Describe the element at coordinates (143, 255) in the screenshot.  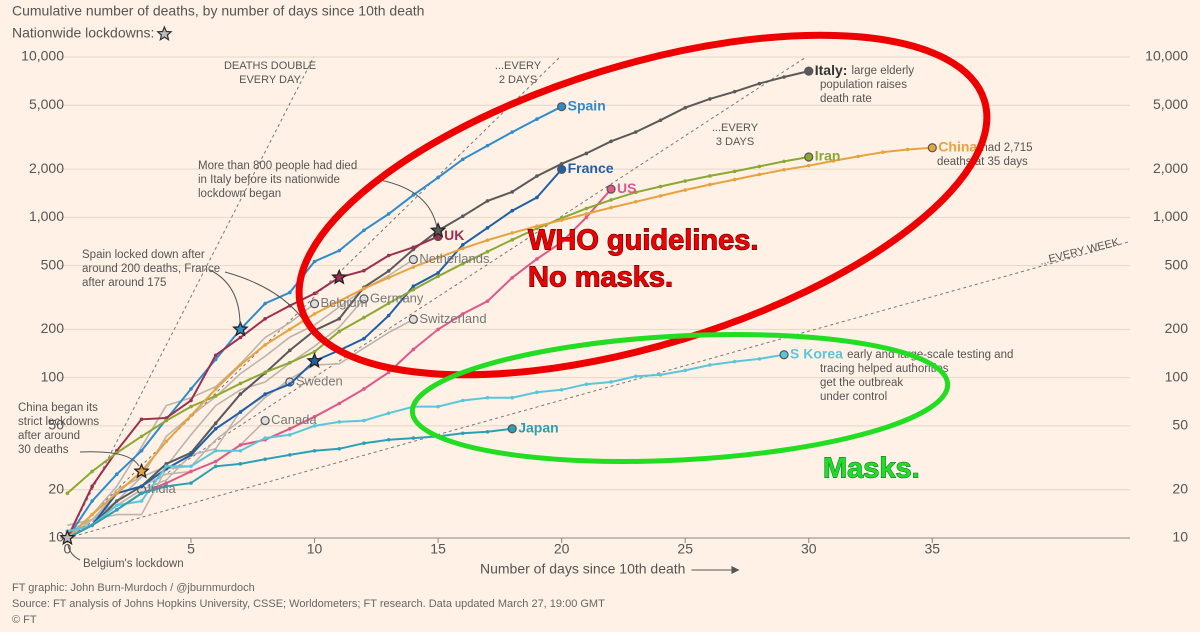
I see `annotation: Spain locked down after` at that location.